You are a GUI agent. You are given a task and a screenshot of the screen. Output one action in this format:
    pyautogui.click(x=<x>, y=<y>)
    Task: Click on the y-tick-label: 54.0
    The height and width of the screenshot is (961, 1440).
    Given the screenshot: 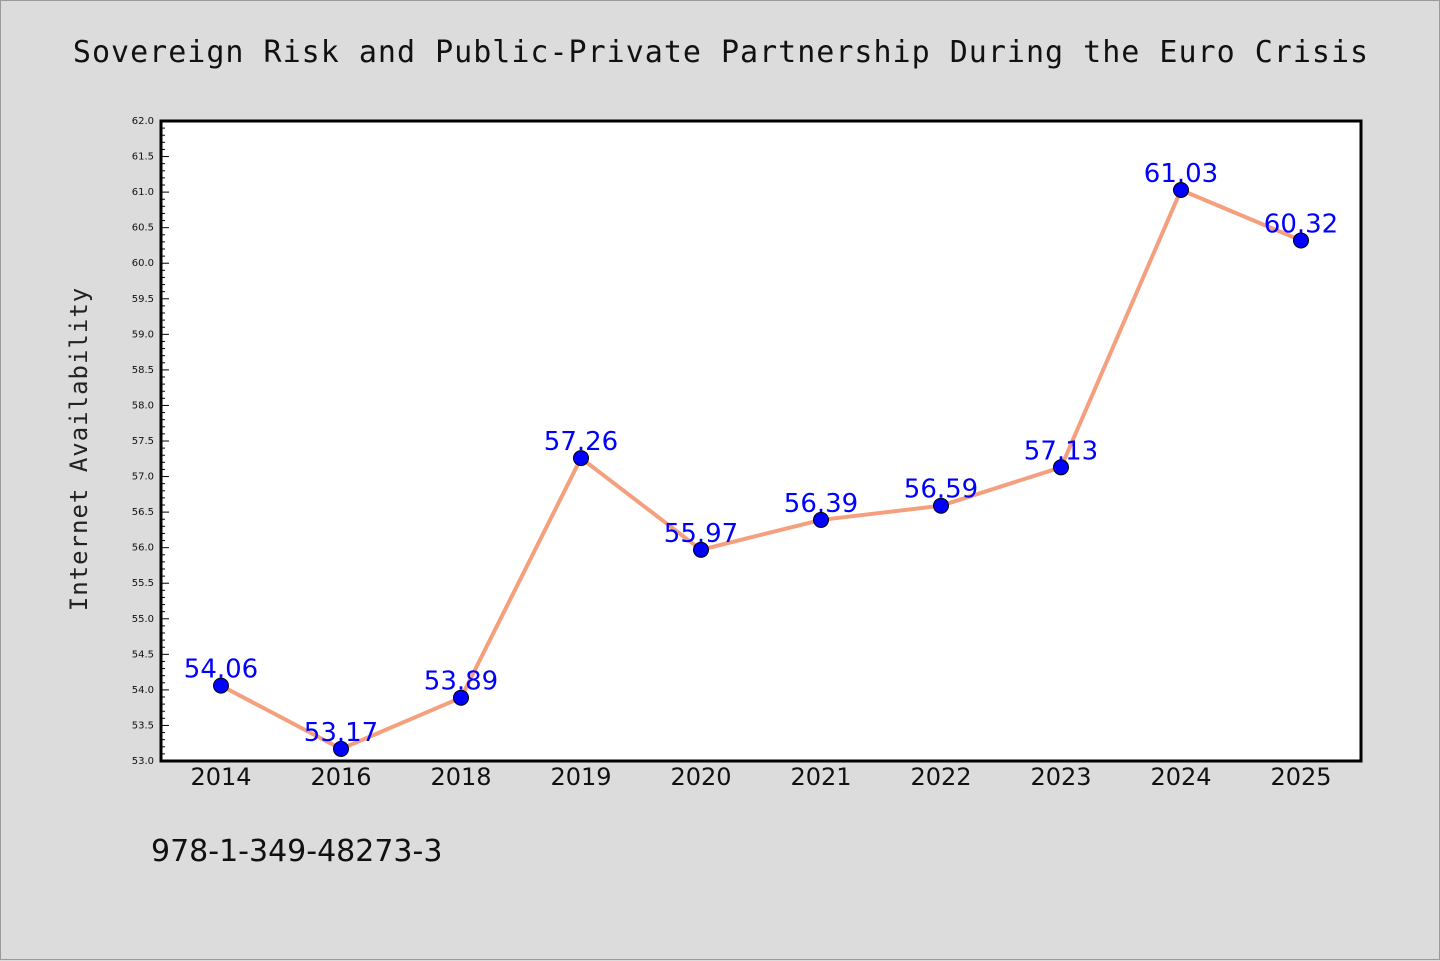 What is the action you would take?
    pyautogui.click(x=143, y=690)
    